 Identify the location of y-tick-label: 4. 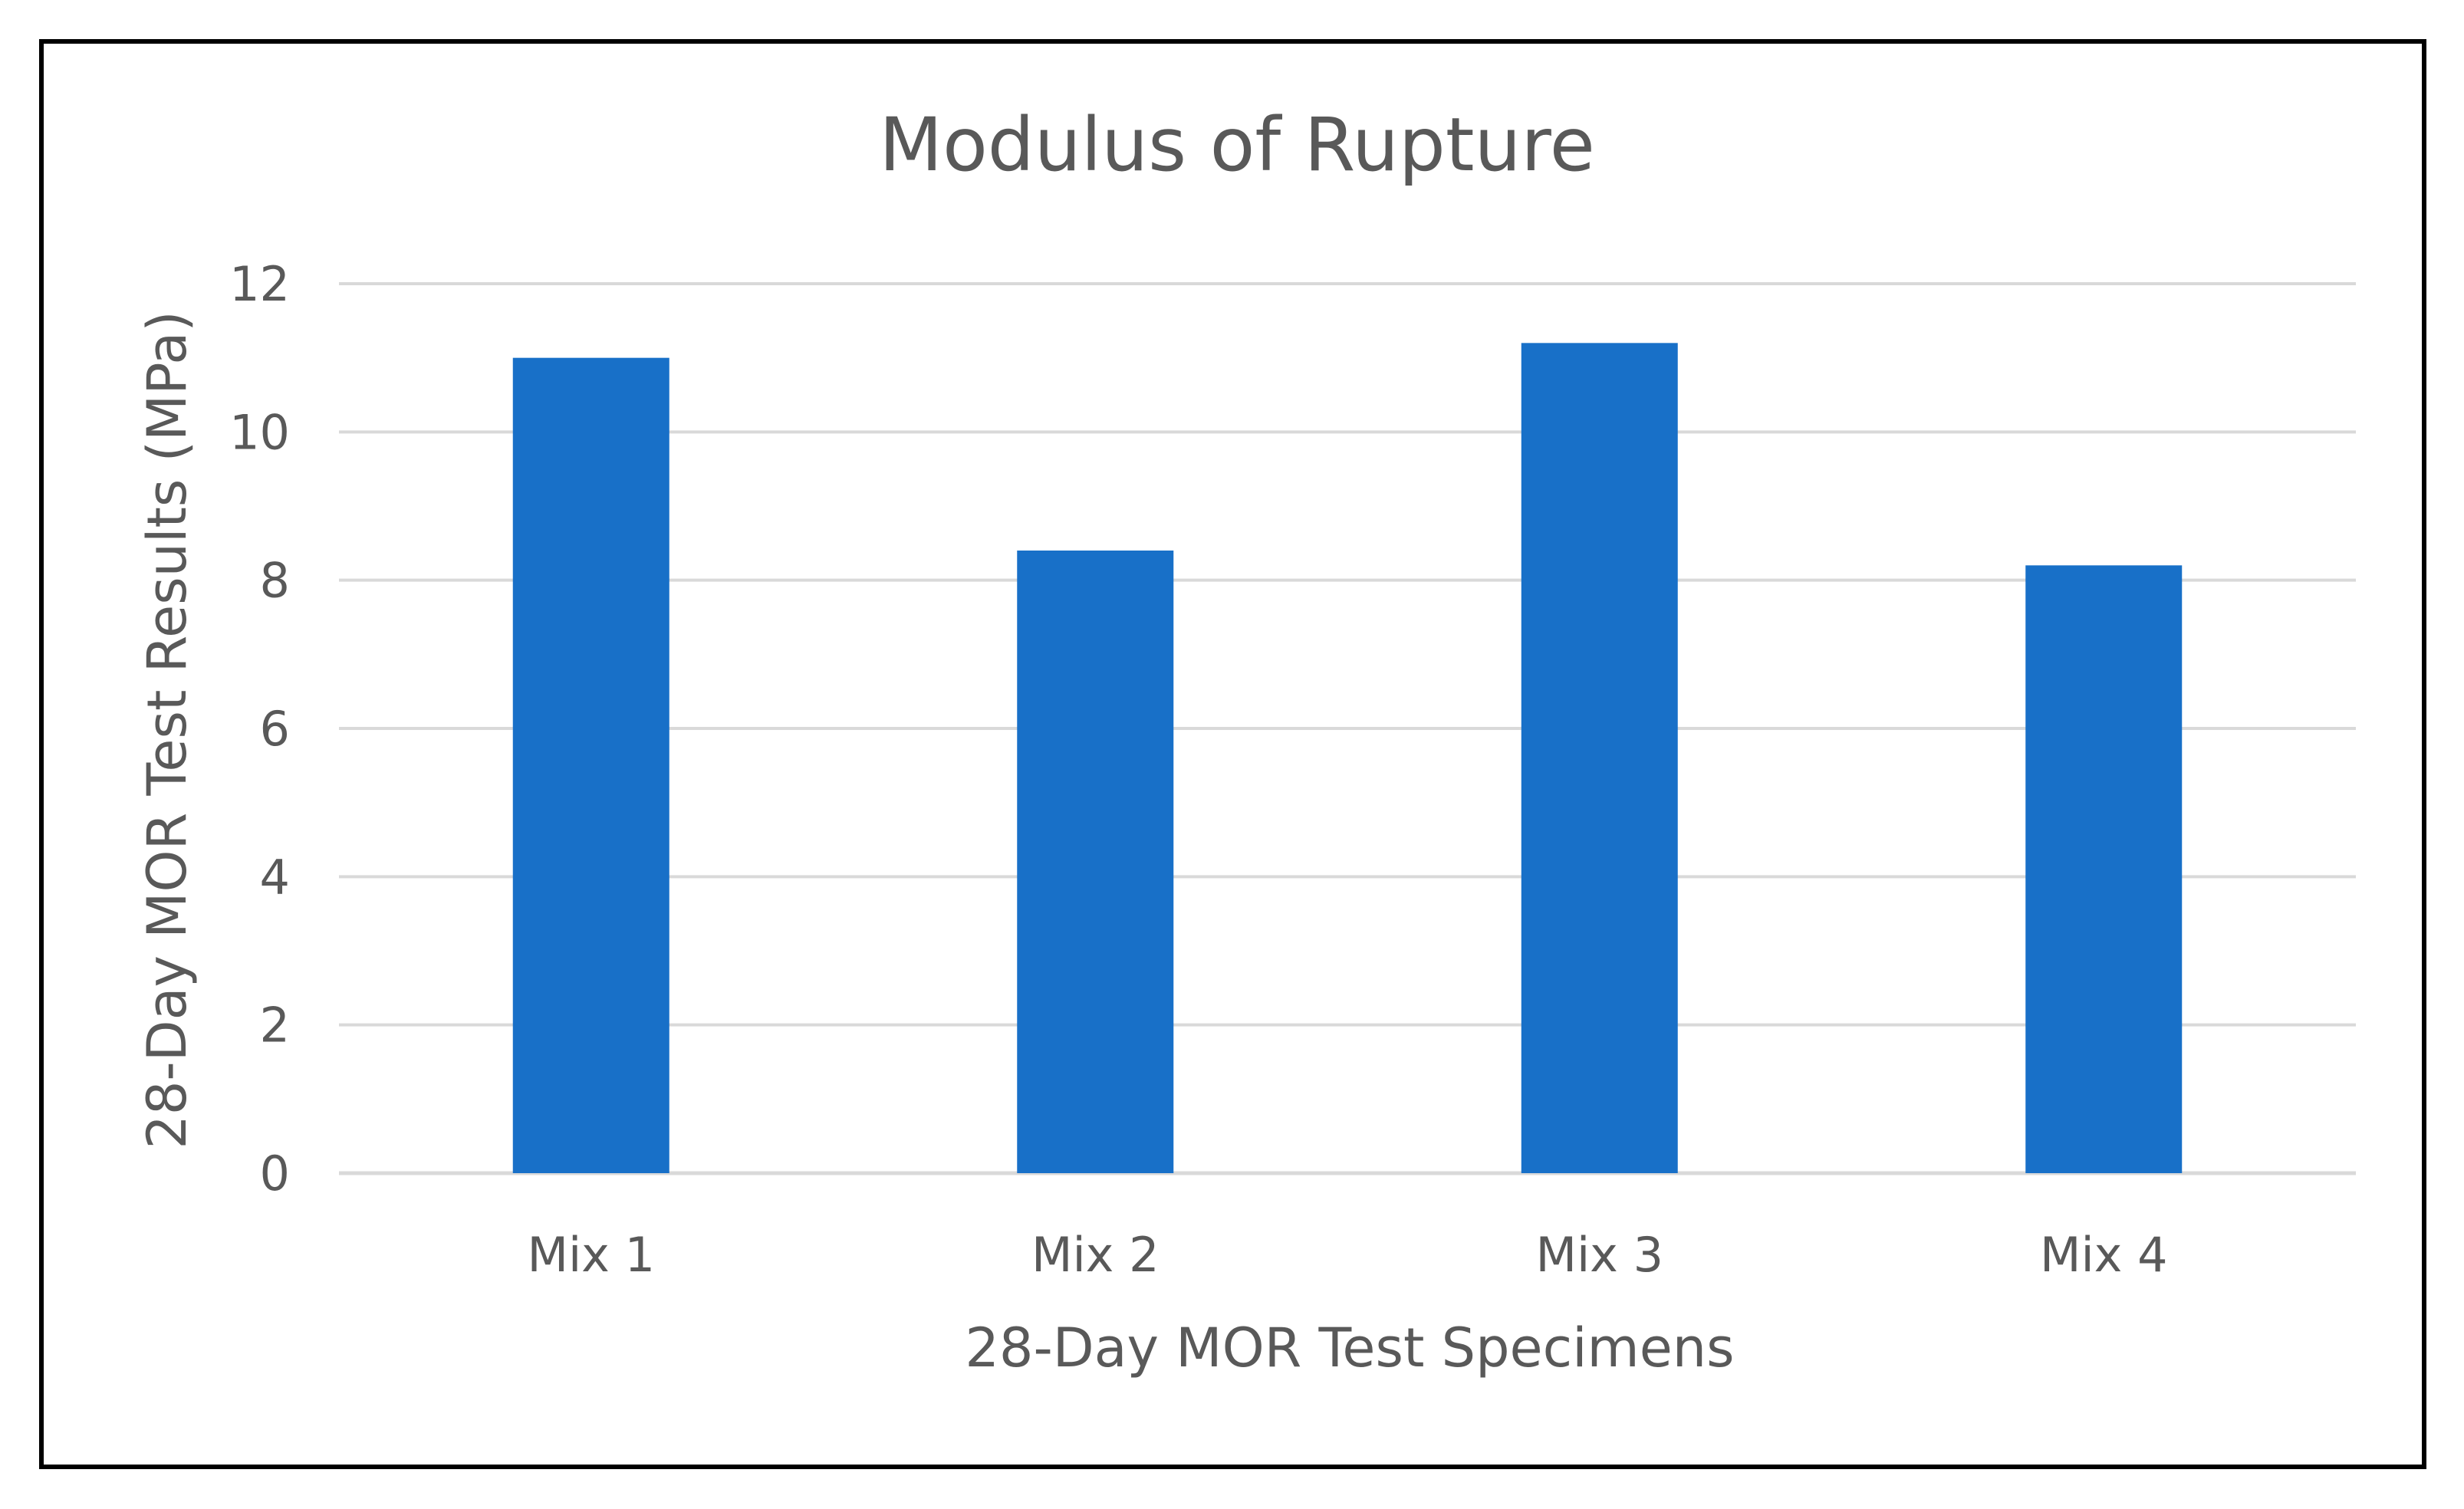
(275, 877).